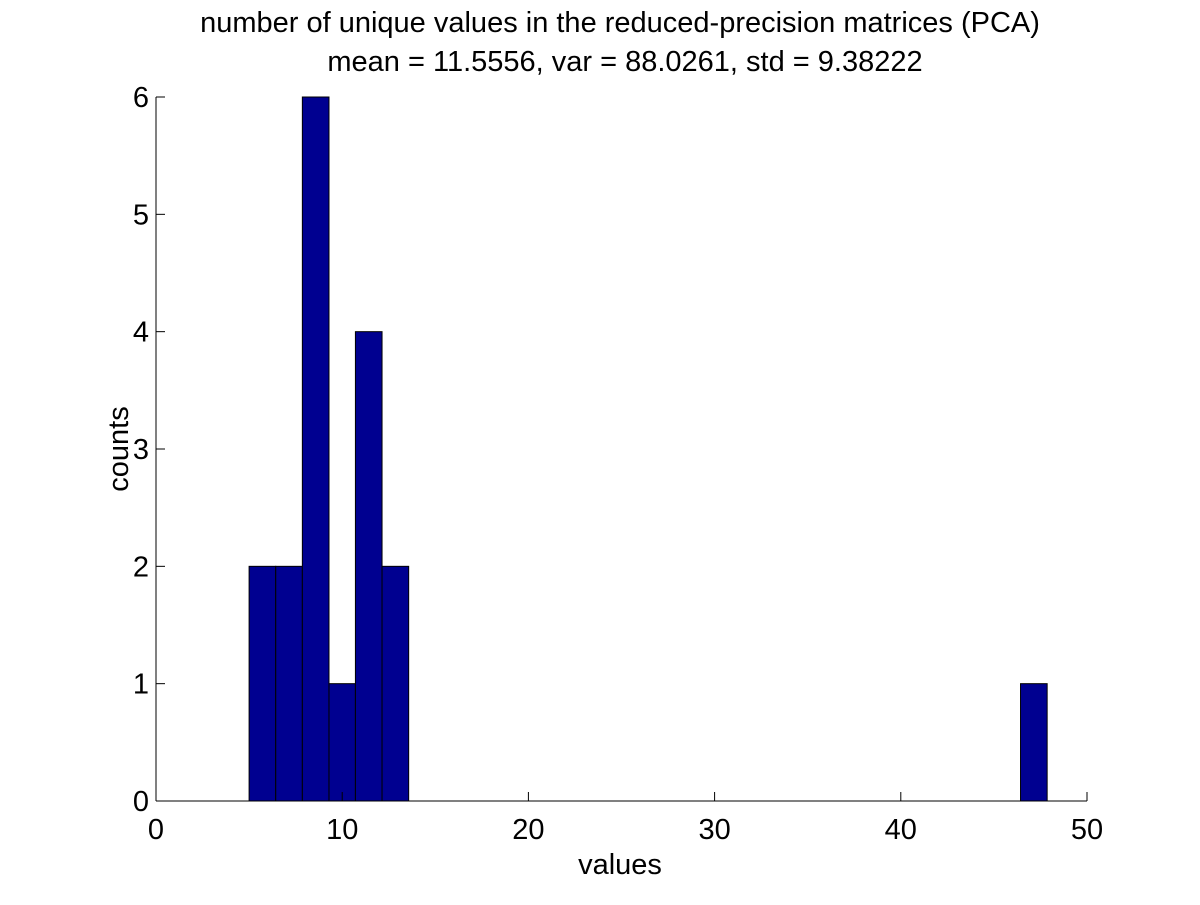 The height and width of the screenshot is (905, 1200). What do you see at coordinates (342, 830) in the screenshot?
I see `x-tick-label: 10` at bounding box center [342, 830].